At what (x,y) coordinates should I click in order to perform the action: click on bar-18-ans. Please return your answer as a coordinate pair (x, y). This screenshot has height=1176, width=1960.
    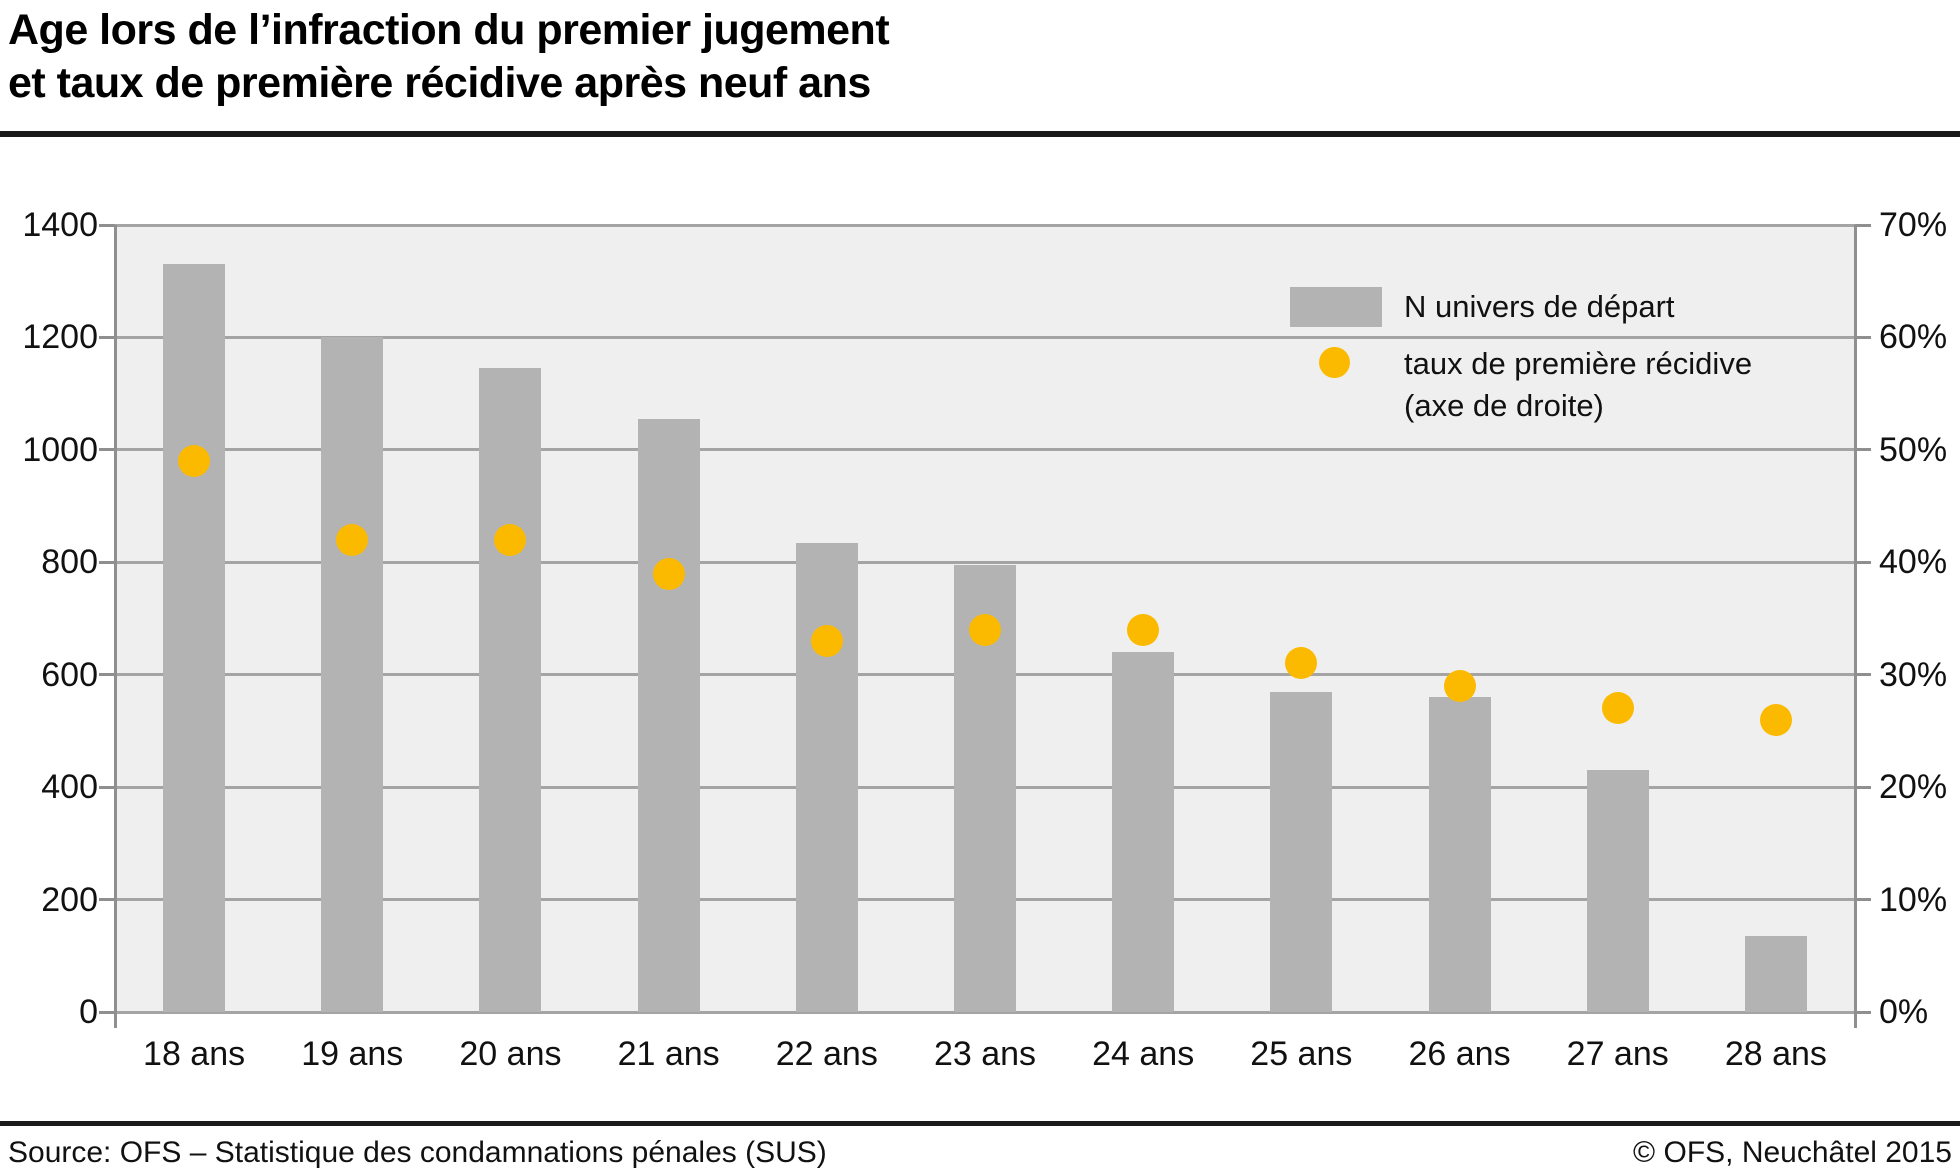
    Looking at the image, I should click on (194, 638).